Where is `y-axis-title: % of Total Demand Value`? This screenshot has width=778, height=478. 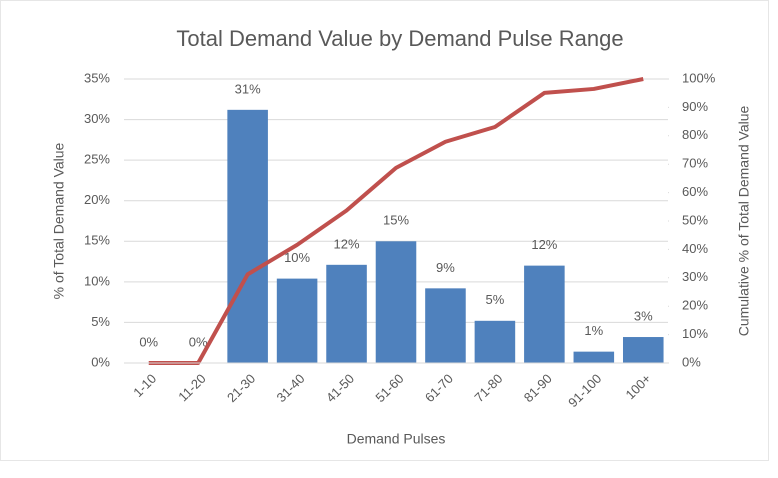
y-axis-title: % of Total Demand Value is located at coordinates (59, 220).